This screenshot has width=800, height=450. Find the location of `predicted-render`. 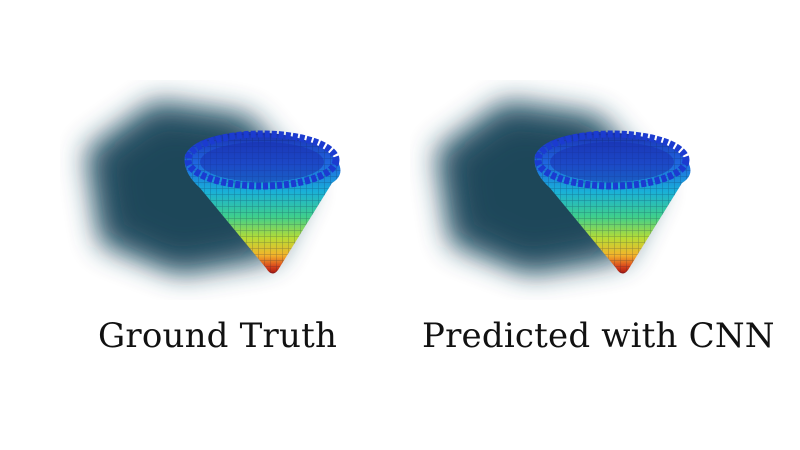

predicted-render is located at coordinates (563, 187).